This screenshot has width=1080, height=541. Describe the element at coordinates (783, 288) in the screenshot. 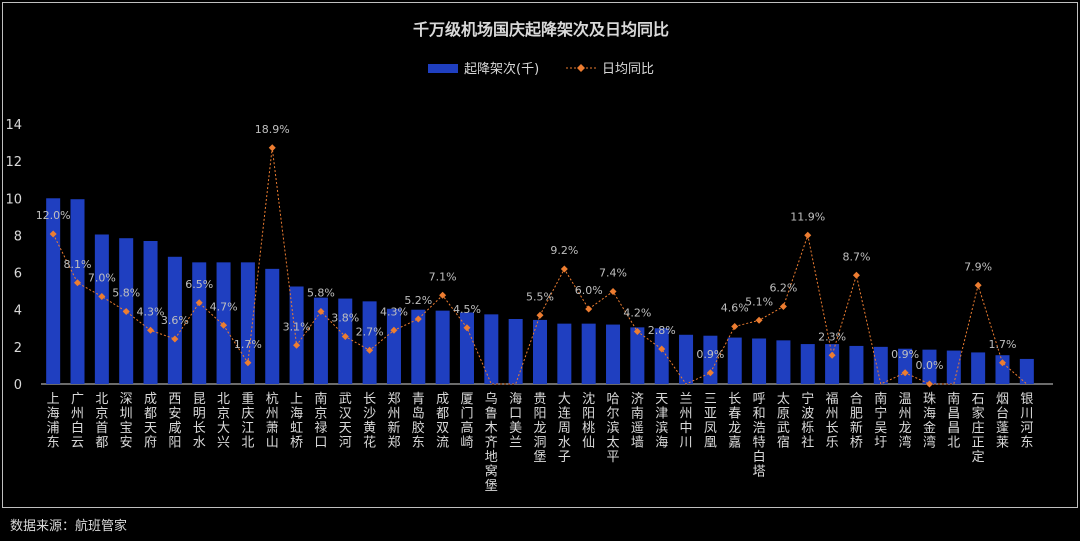

I see `data-label: 6.2%` at that location.